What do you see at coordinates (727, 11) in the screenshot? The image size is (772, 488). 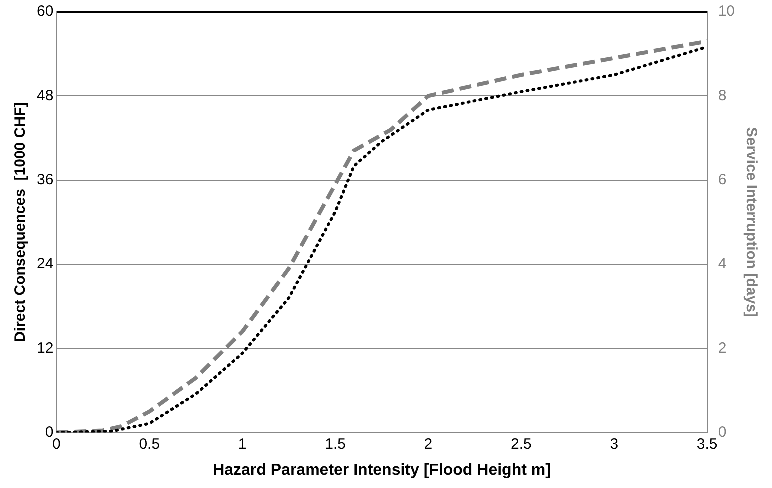 I see `y2-tick-label: 10` at bounding box center [727, 11].